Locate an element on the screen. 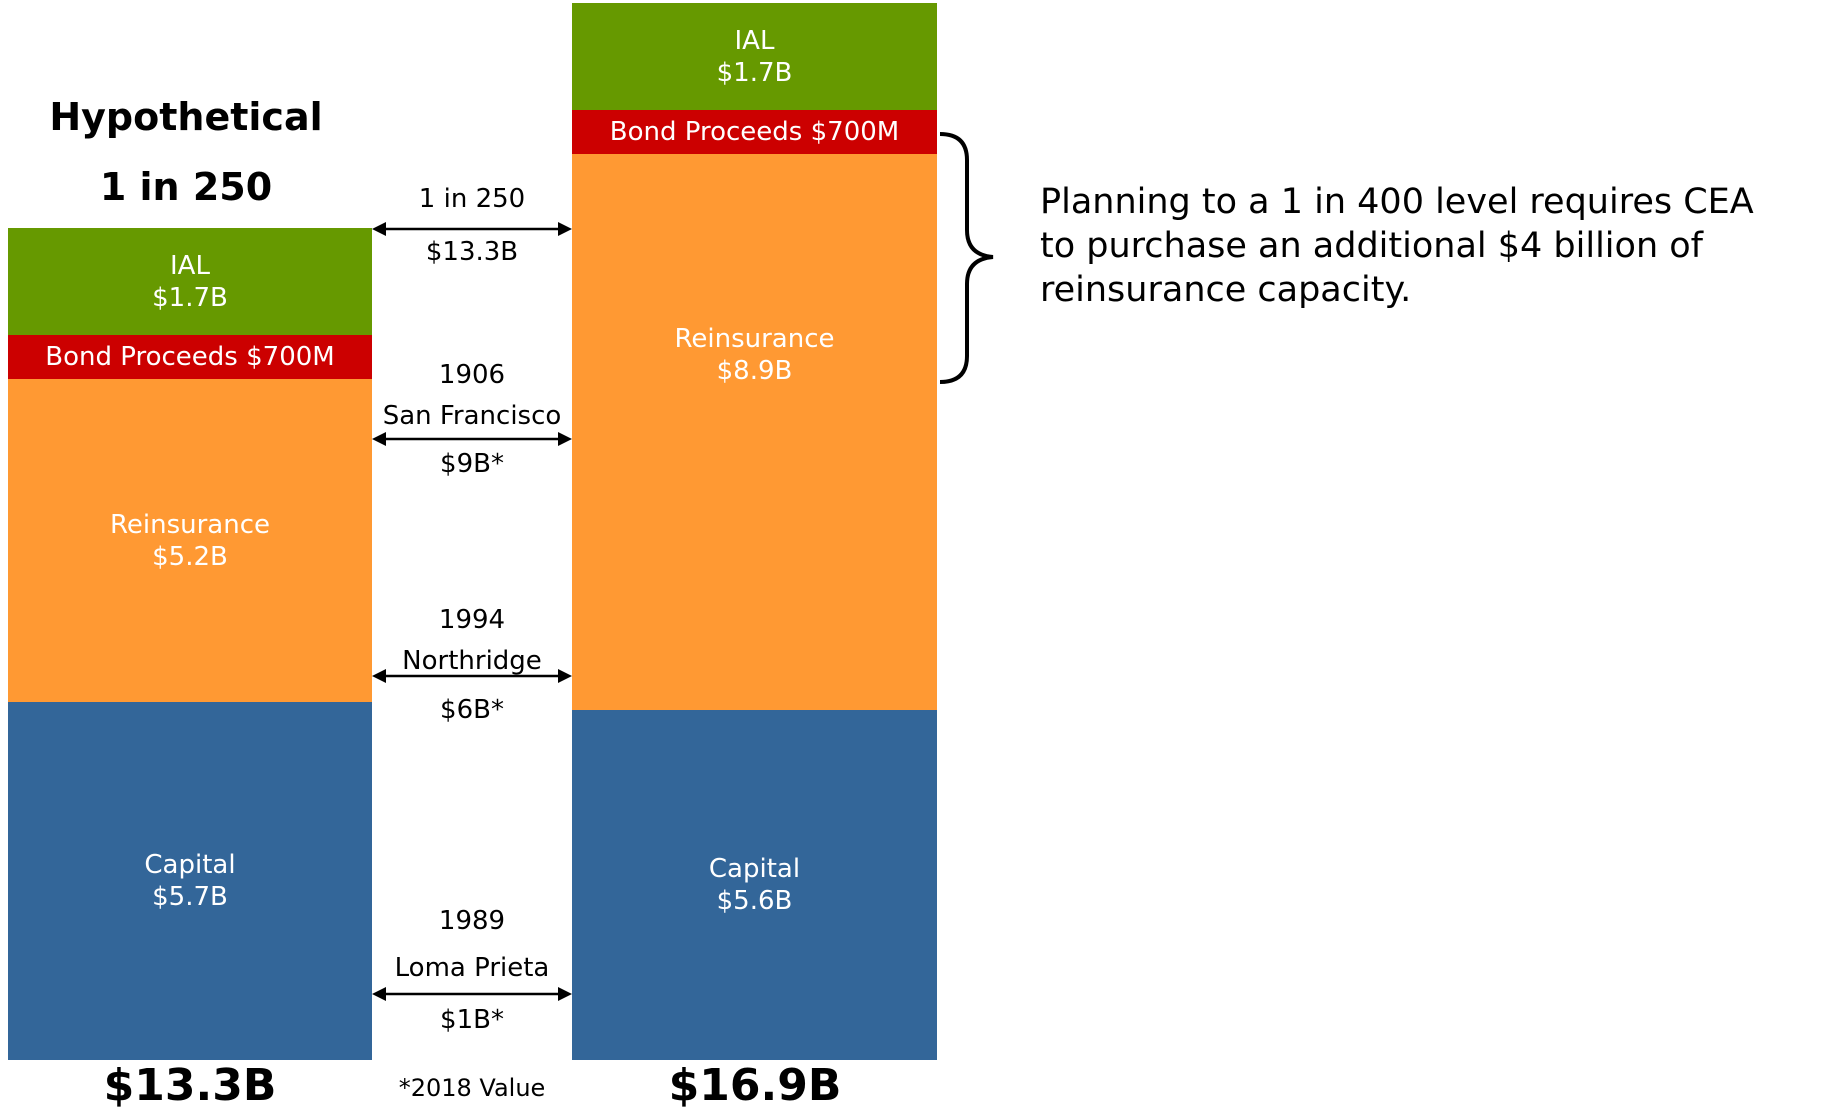 The width and height of the screenshot is (1825, 1111). right-capital-label: Capital is located at coordinates (754, 869).